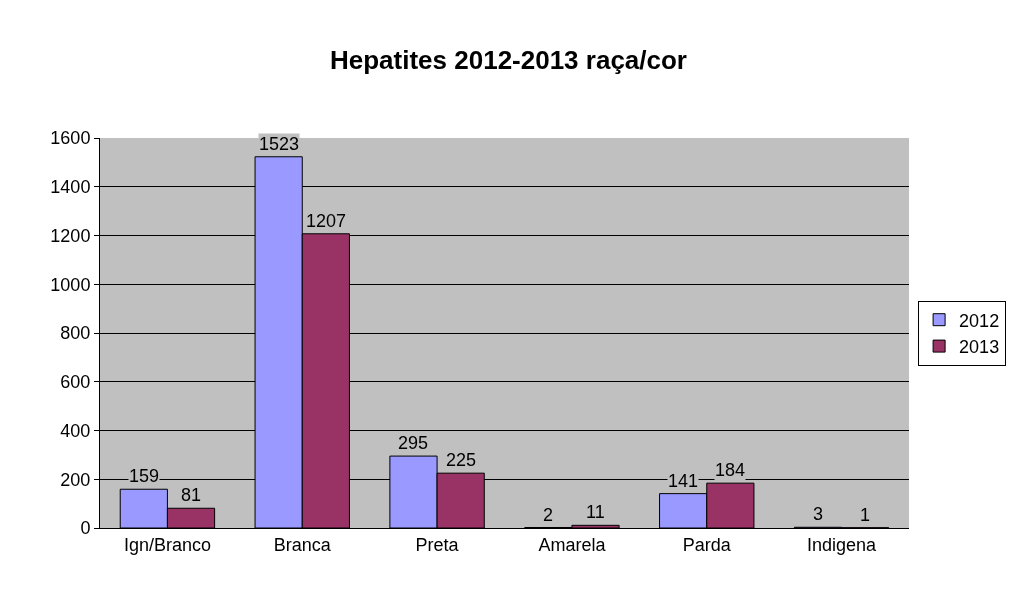 This screenshot has width=1017, height=599. What do you see at coordinates (979, 320) in the screenshot?
I see `legend-label: 2012` at bounding box center [979, 320].